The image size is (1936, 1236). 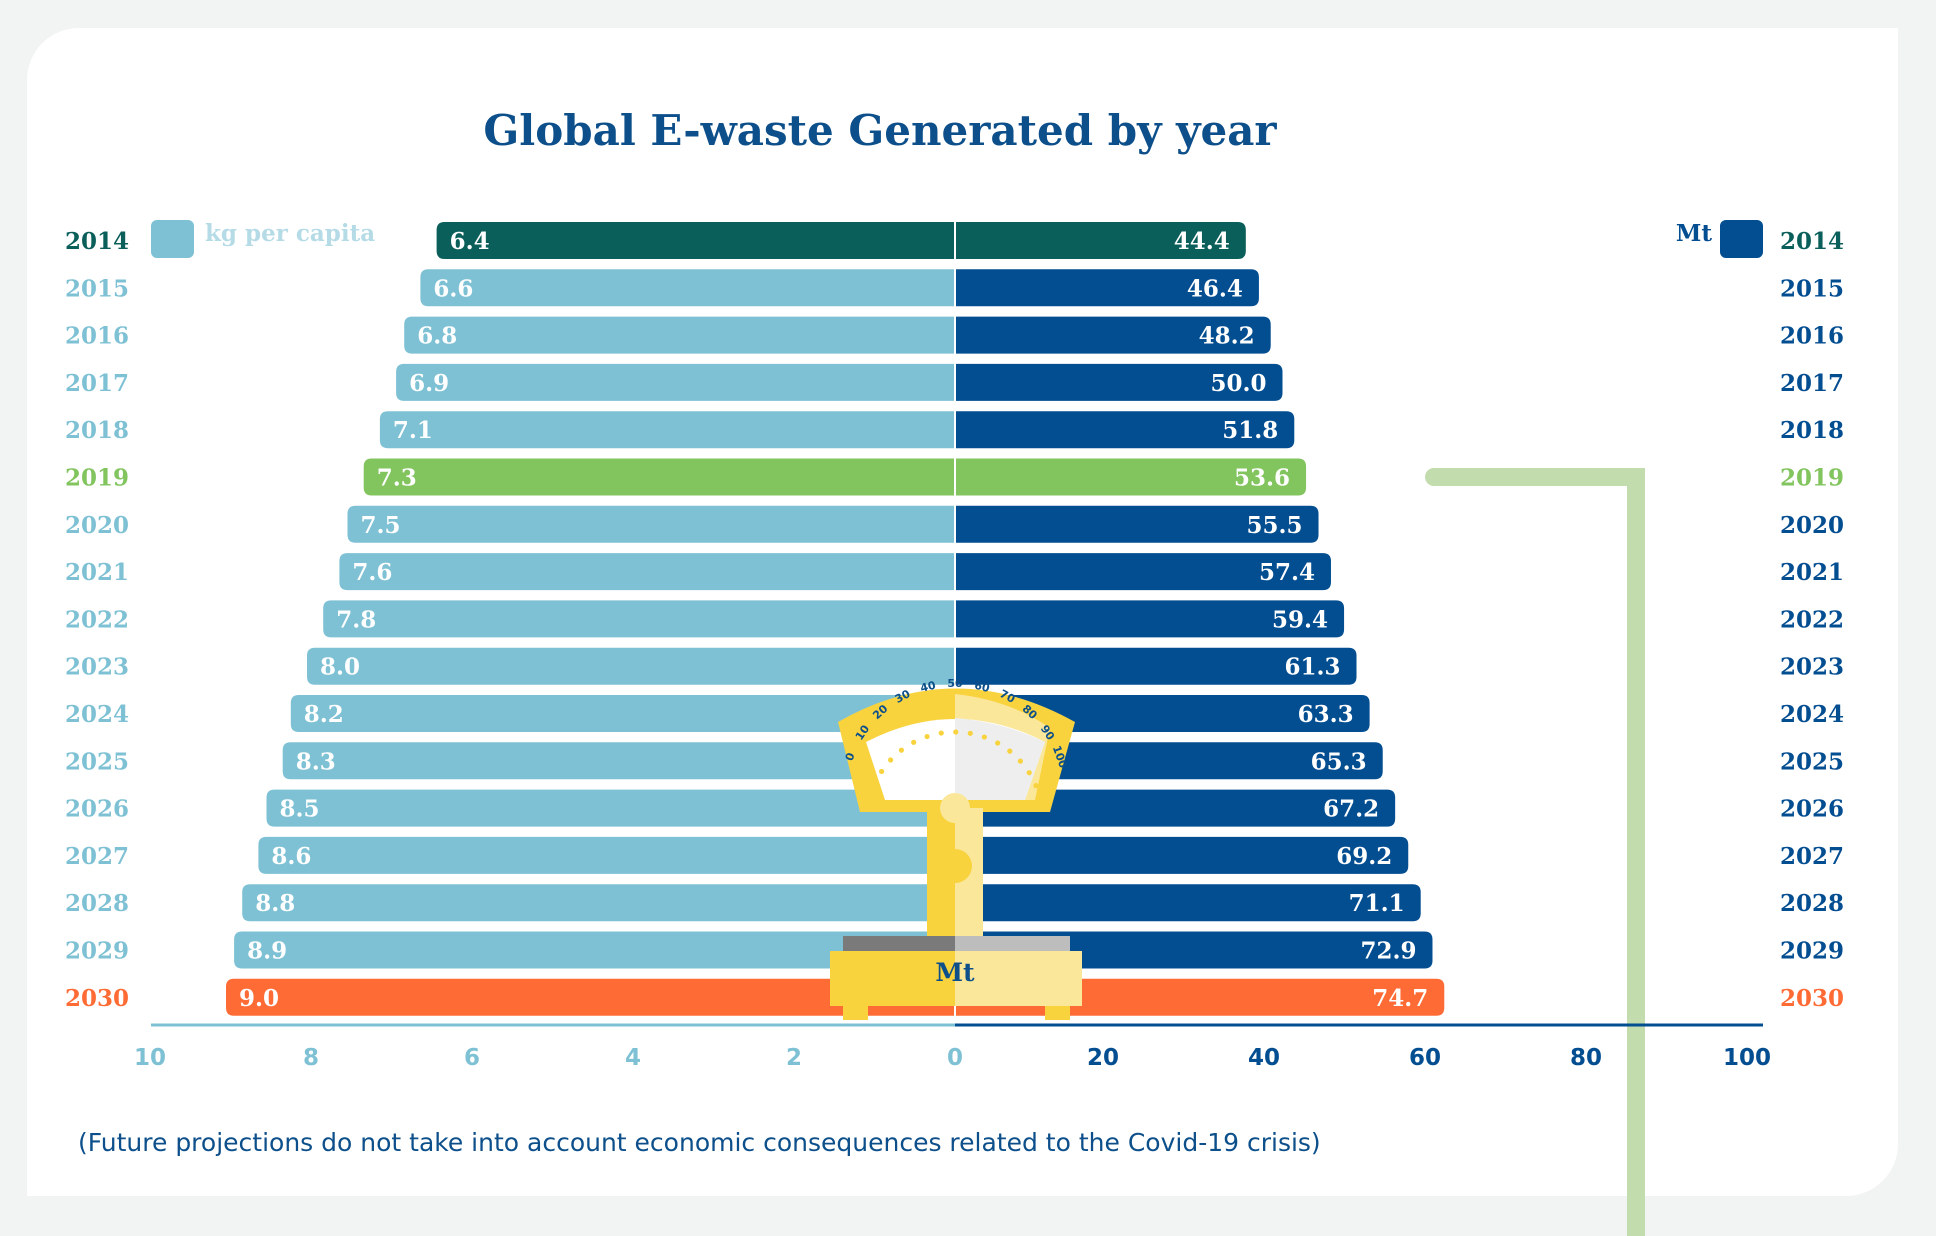 What do you see at coordinates (1215, 288) in the screenshot?
I see `value-label-right-2015: 46.4` at bounding box center [1215, 288].